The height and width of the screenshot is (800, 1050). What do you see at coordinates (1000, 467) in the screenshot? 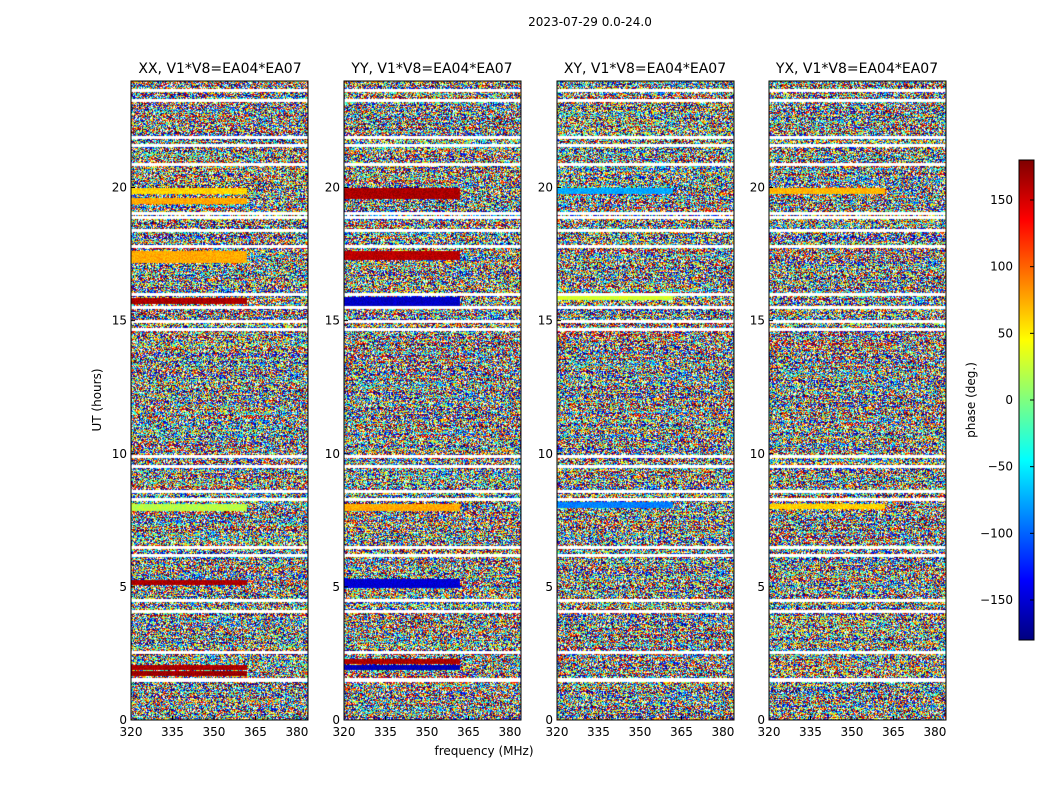
I see `colorbar-tick-label: −50` at bounding box center [1000, 467].